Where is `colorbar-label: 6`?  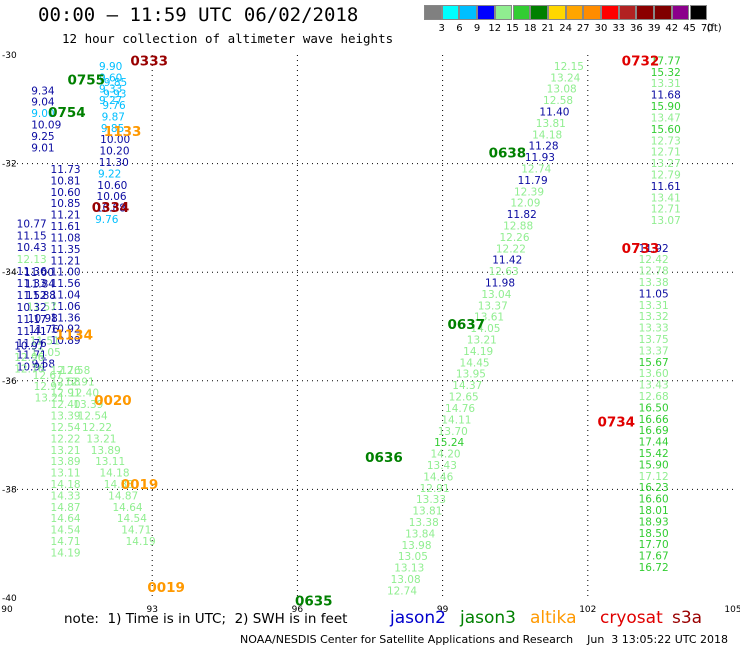
colorbar-label: 6 is located at coordinates (459, 28).